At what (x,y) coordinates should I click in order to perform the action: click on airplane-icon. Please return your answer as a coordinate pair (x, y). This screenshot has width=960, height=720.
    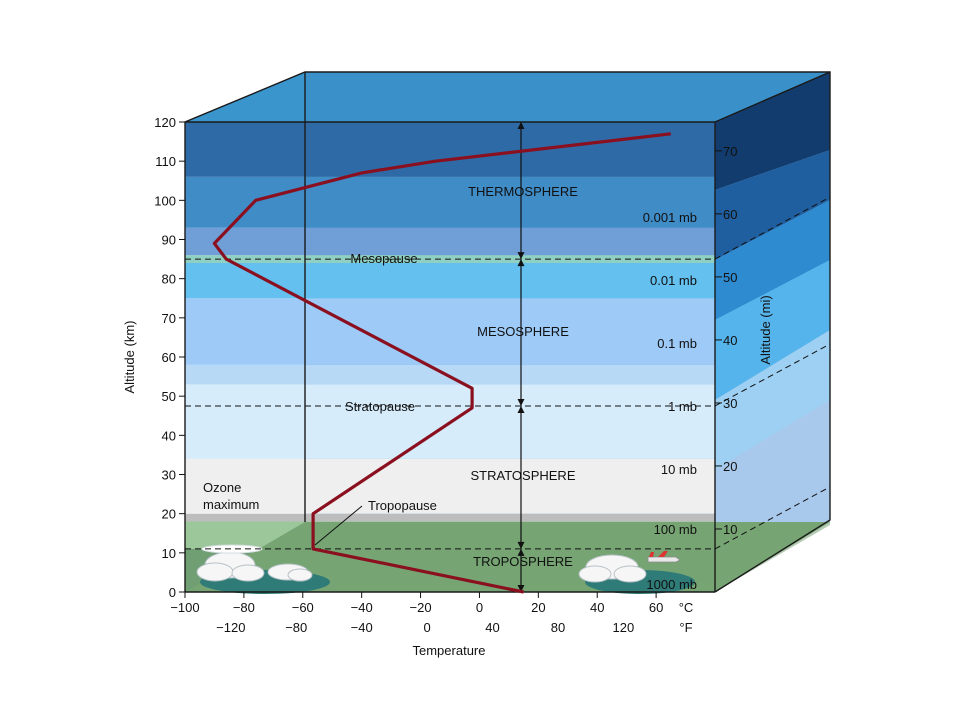
    Looking at the image, I should click on (664, 557).